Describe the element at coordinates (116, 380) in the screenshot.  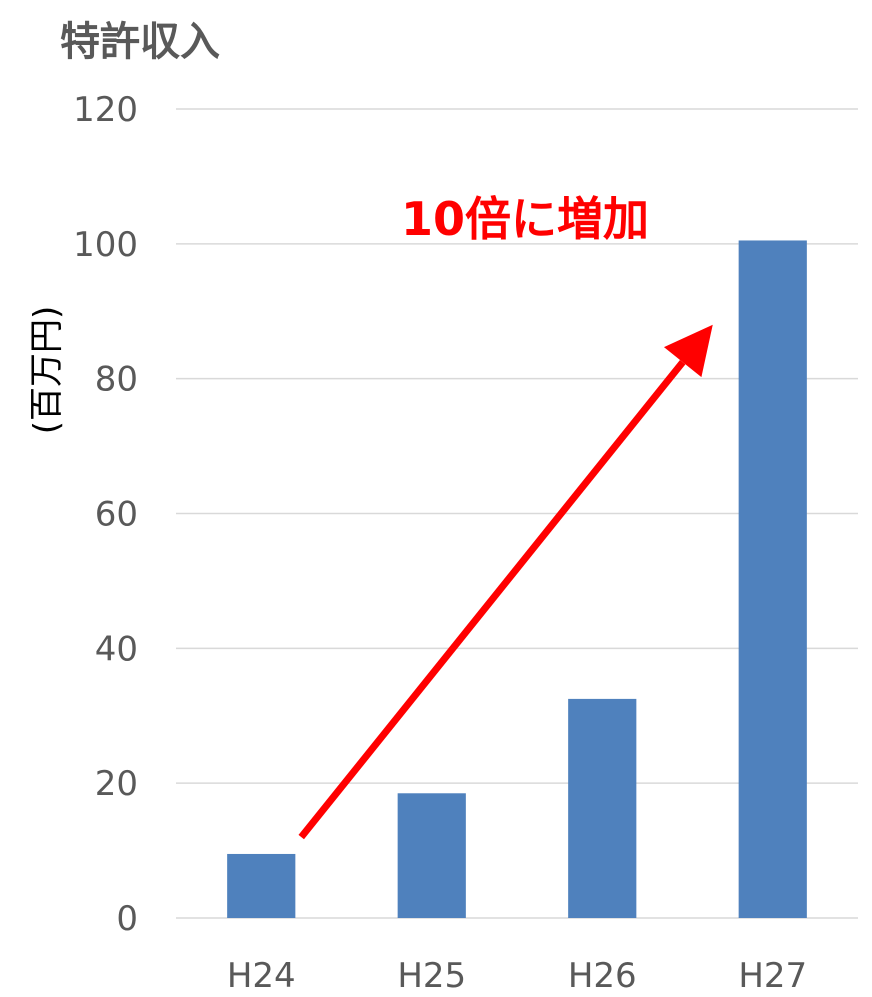
I see `y-tick-label: 80` at that location.